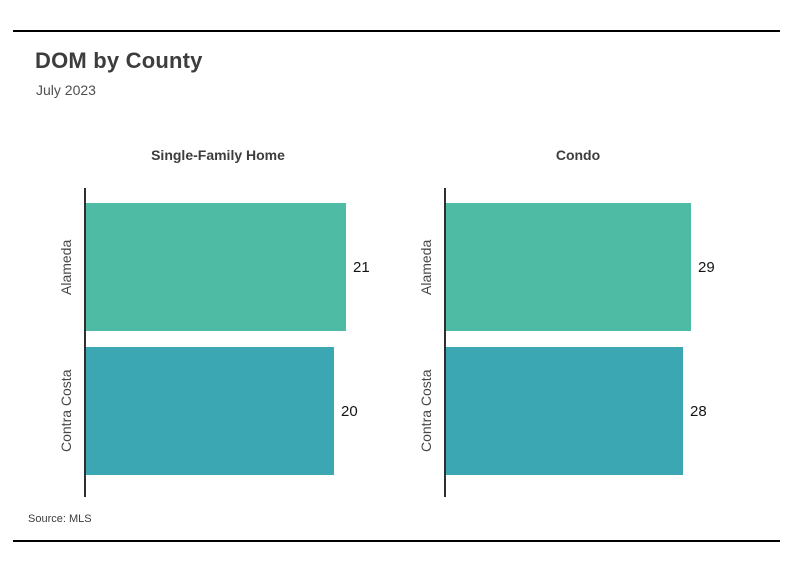  Describe the element at coordinates (698, 411) in the screenshot. I see `value-label-contra-costa-condo: 28` at that location.